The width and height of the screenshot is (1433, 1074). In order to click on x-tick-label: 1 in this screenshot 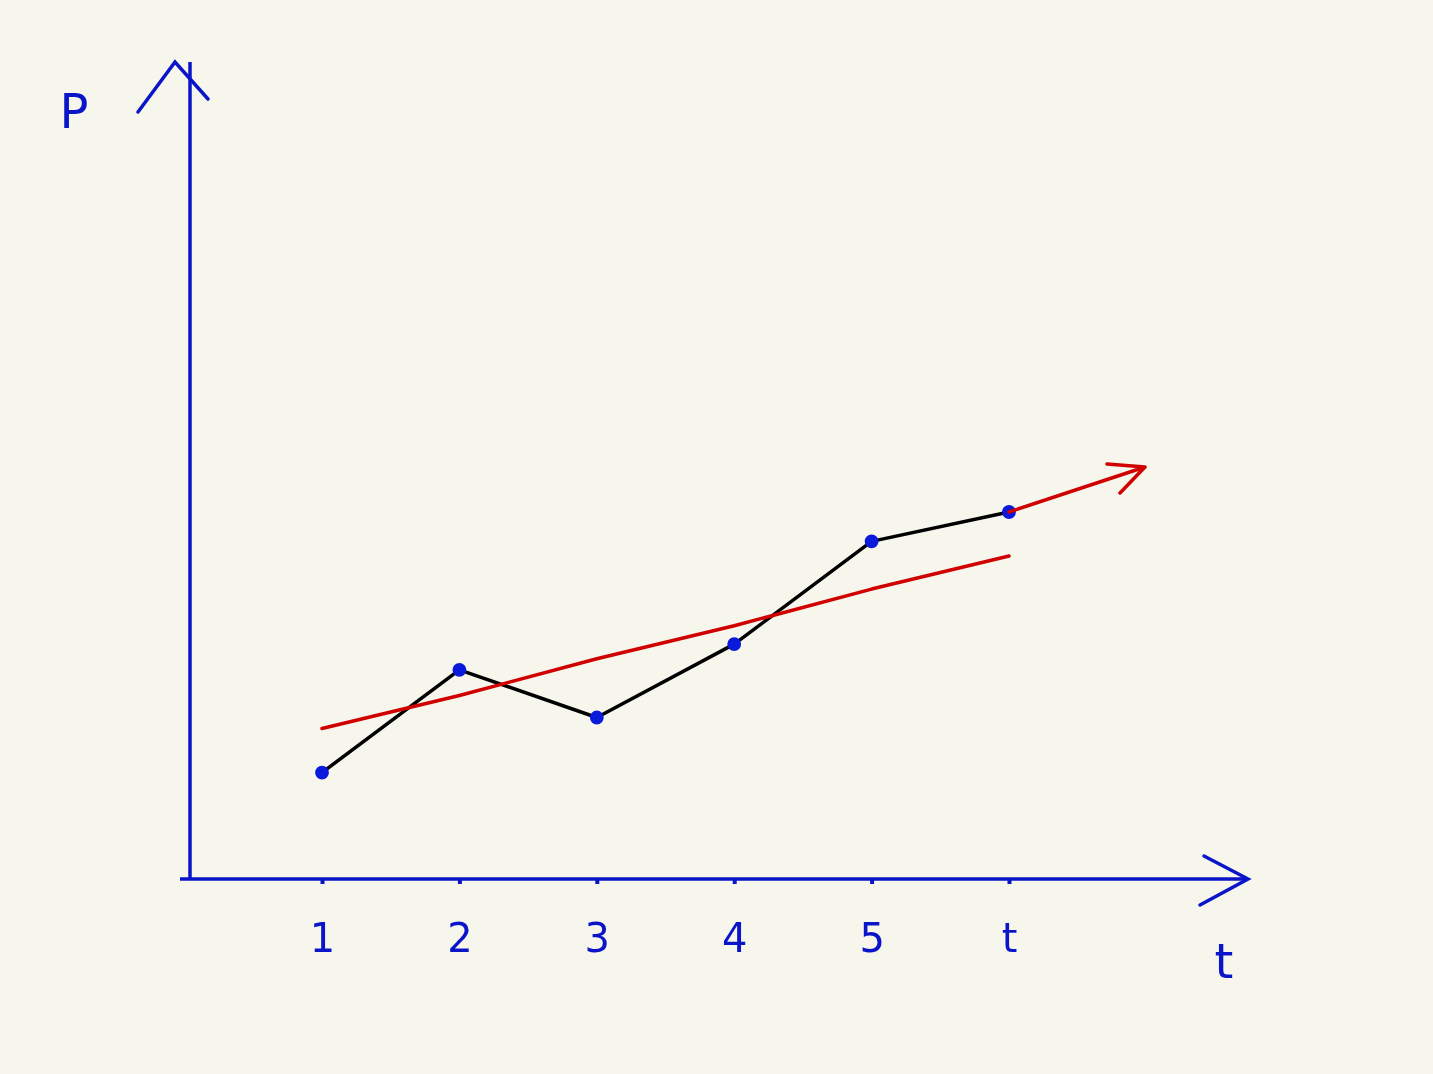, I will do `click(322, 938)`.